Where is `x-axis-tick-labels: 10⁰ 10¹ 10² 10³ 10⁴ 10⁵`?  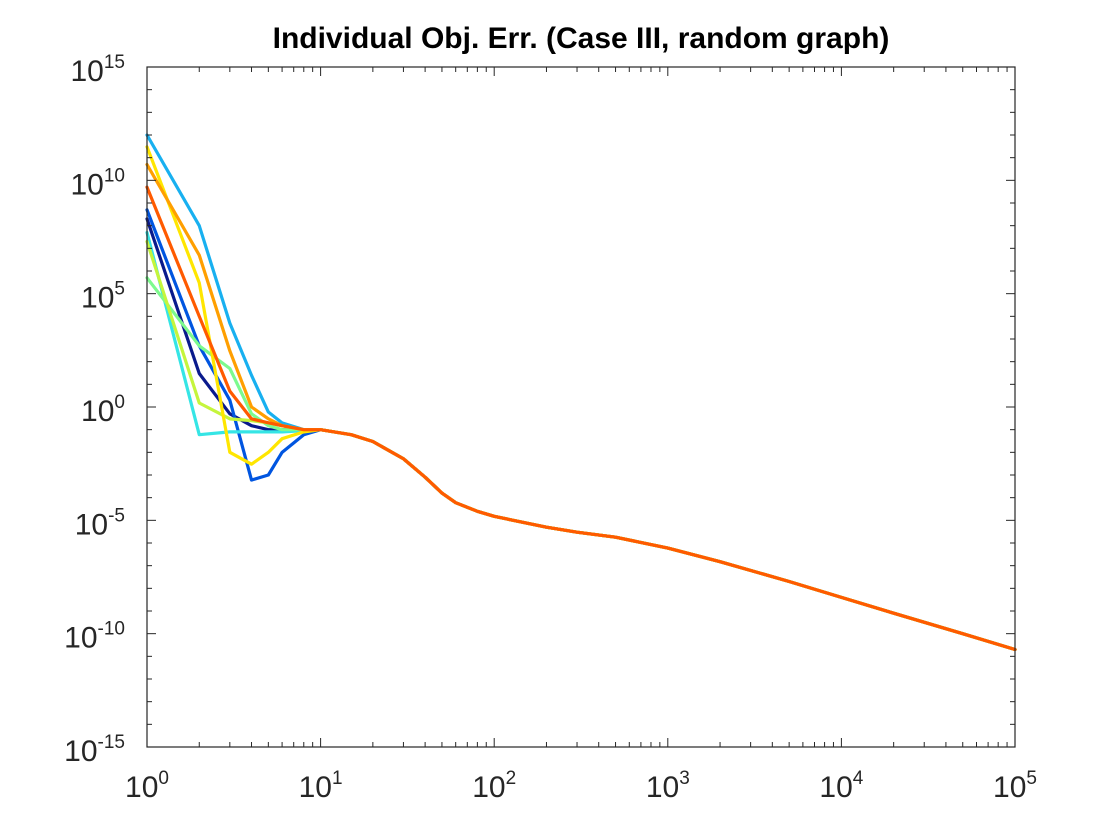
x-axis-tick-labels: 10⁰ 10¹ 10² 10³ 10⁴ 10⁵ is located at coordinates (581, 786).